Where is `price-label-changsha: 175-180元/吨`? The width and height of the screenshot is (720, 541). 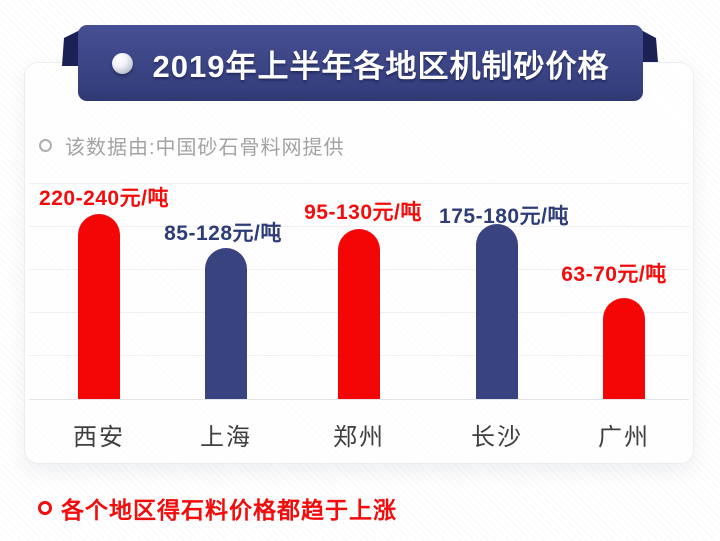 price-label-changsha: 175-180元/吨 is located at coordinates (504, 216).